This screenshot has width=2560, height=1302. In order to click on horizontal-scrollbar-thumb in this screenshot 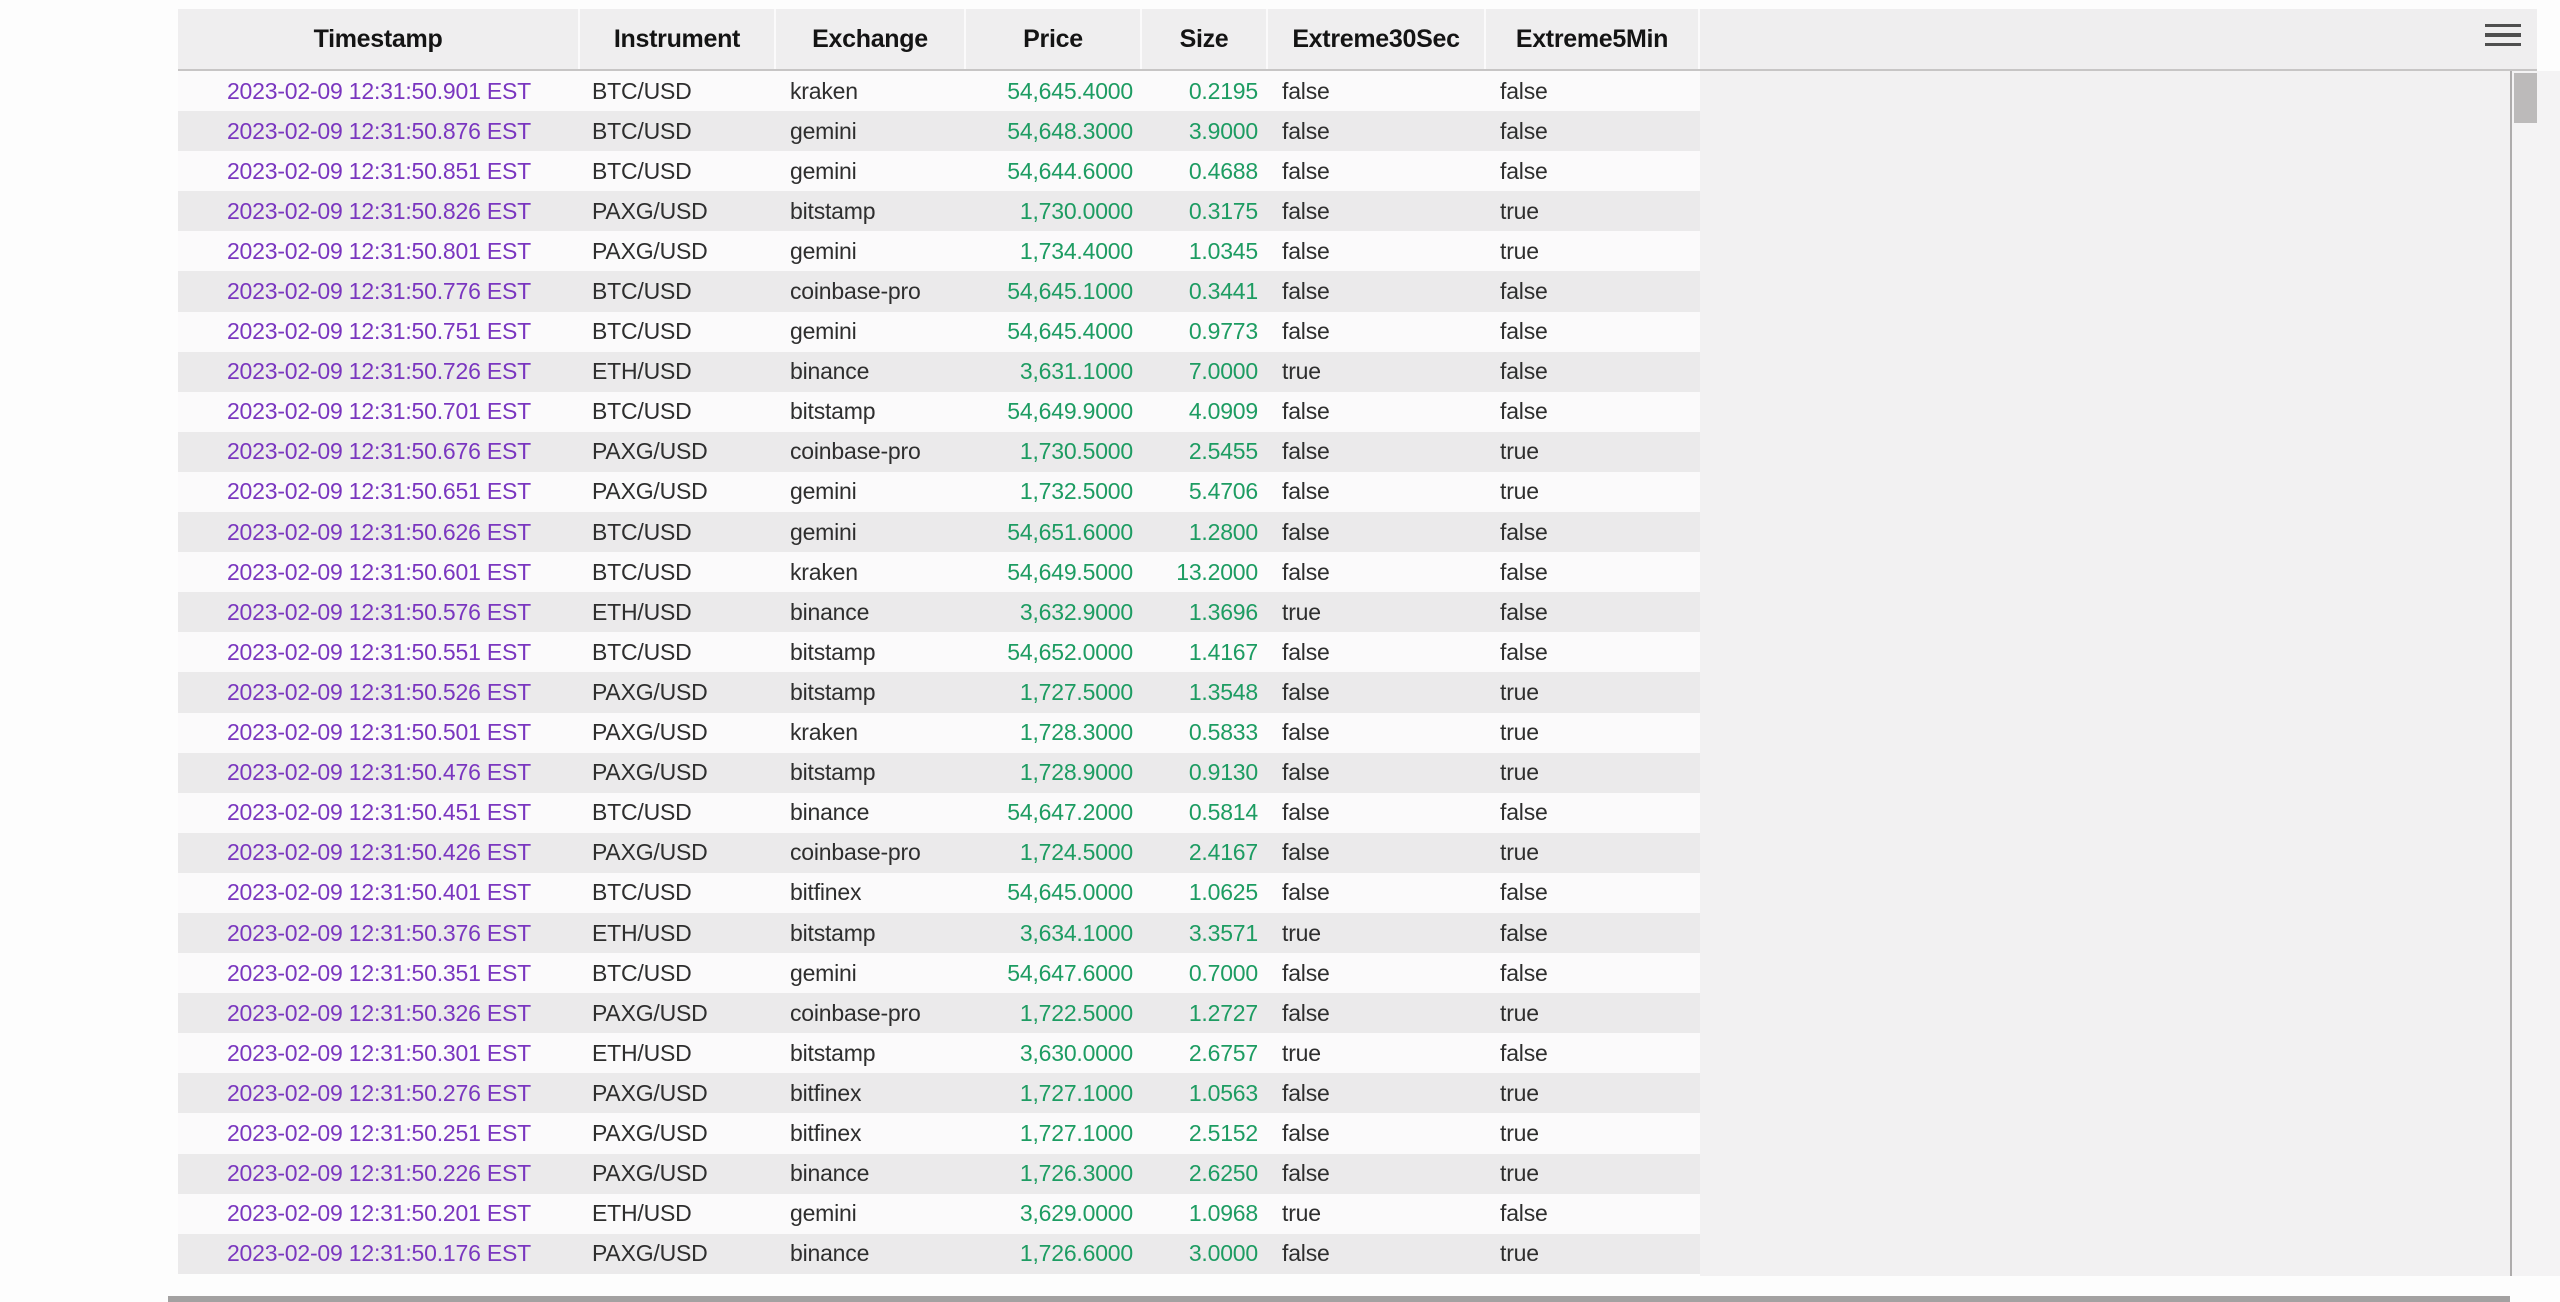, I will do `click(1339, 1299)`.